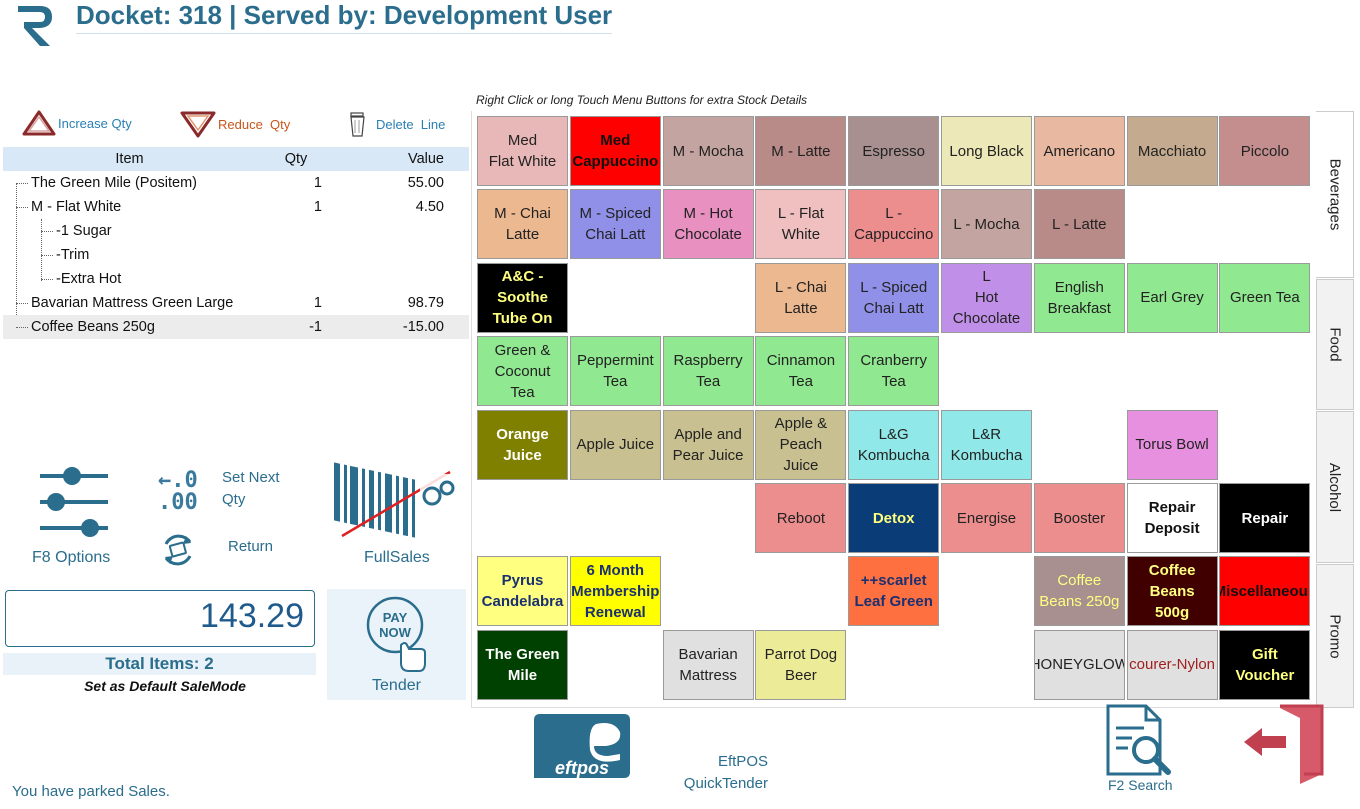 This screenshot has height=809, width=1360. I want to click on set-next-qty-button: Set Next Qty, so click(251, 488).